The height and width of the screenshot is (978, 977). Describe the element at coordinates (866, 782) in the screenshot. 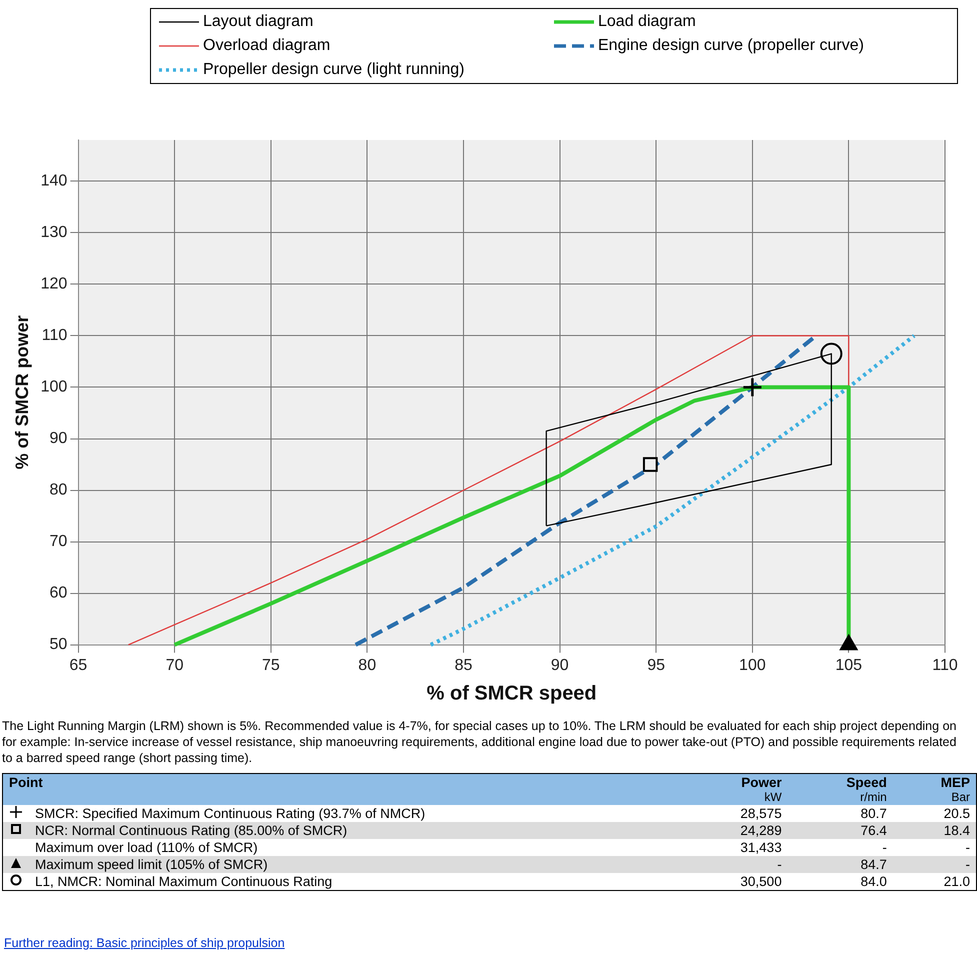

I see `text: Speed` at that location.